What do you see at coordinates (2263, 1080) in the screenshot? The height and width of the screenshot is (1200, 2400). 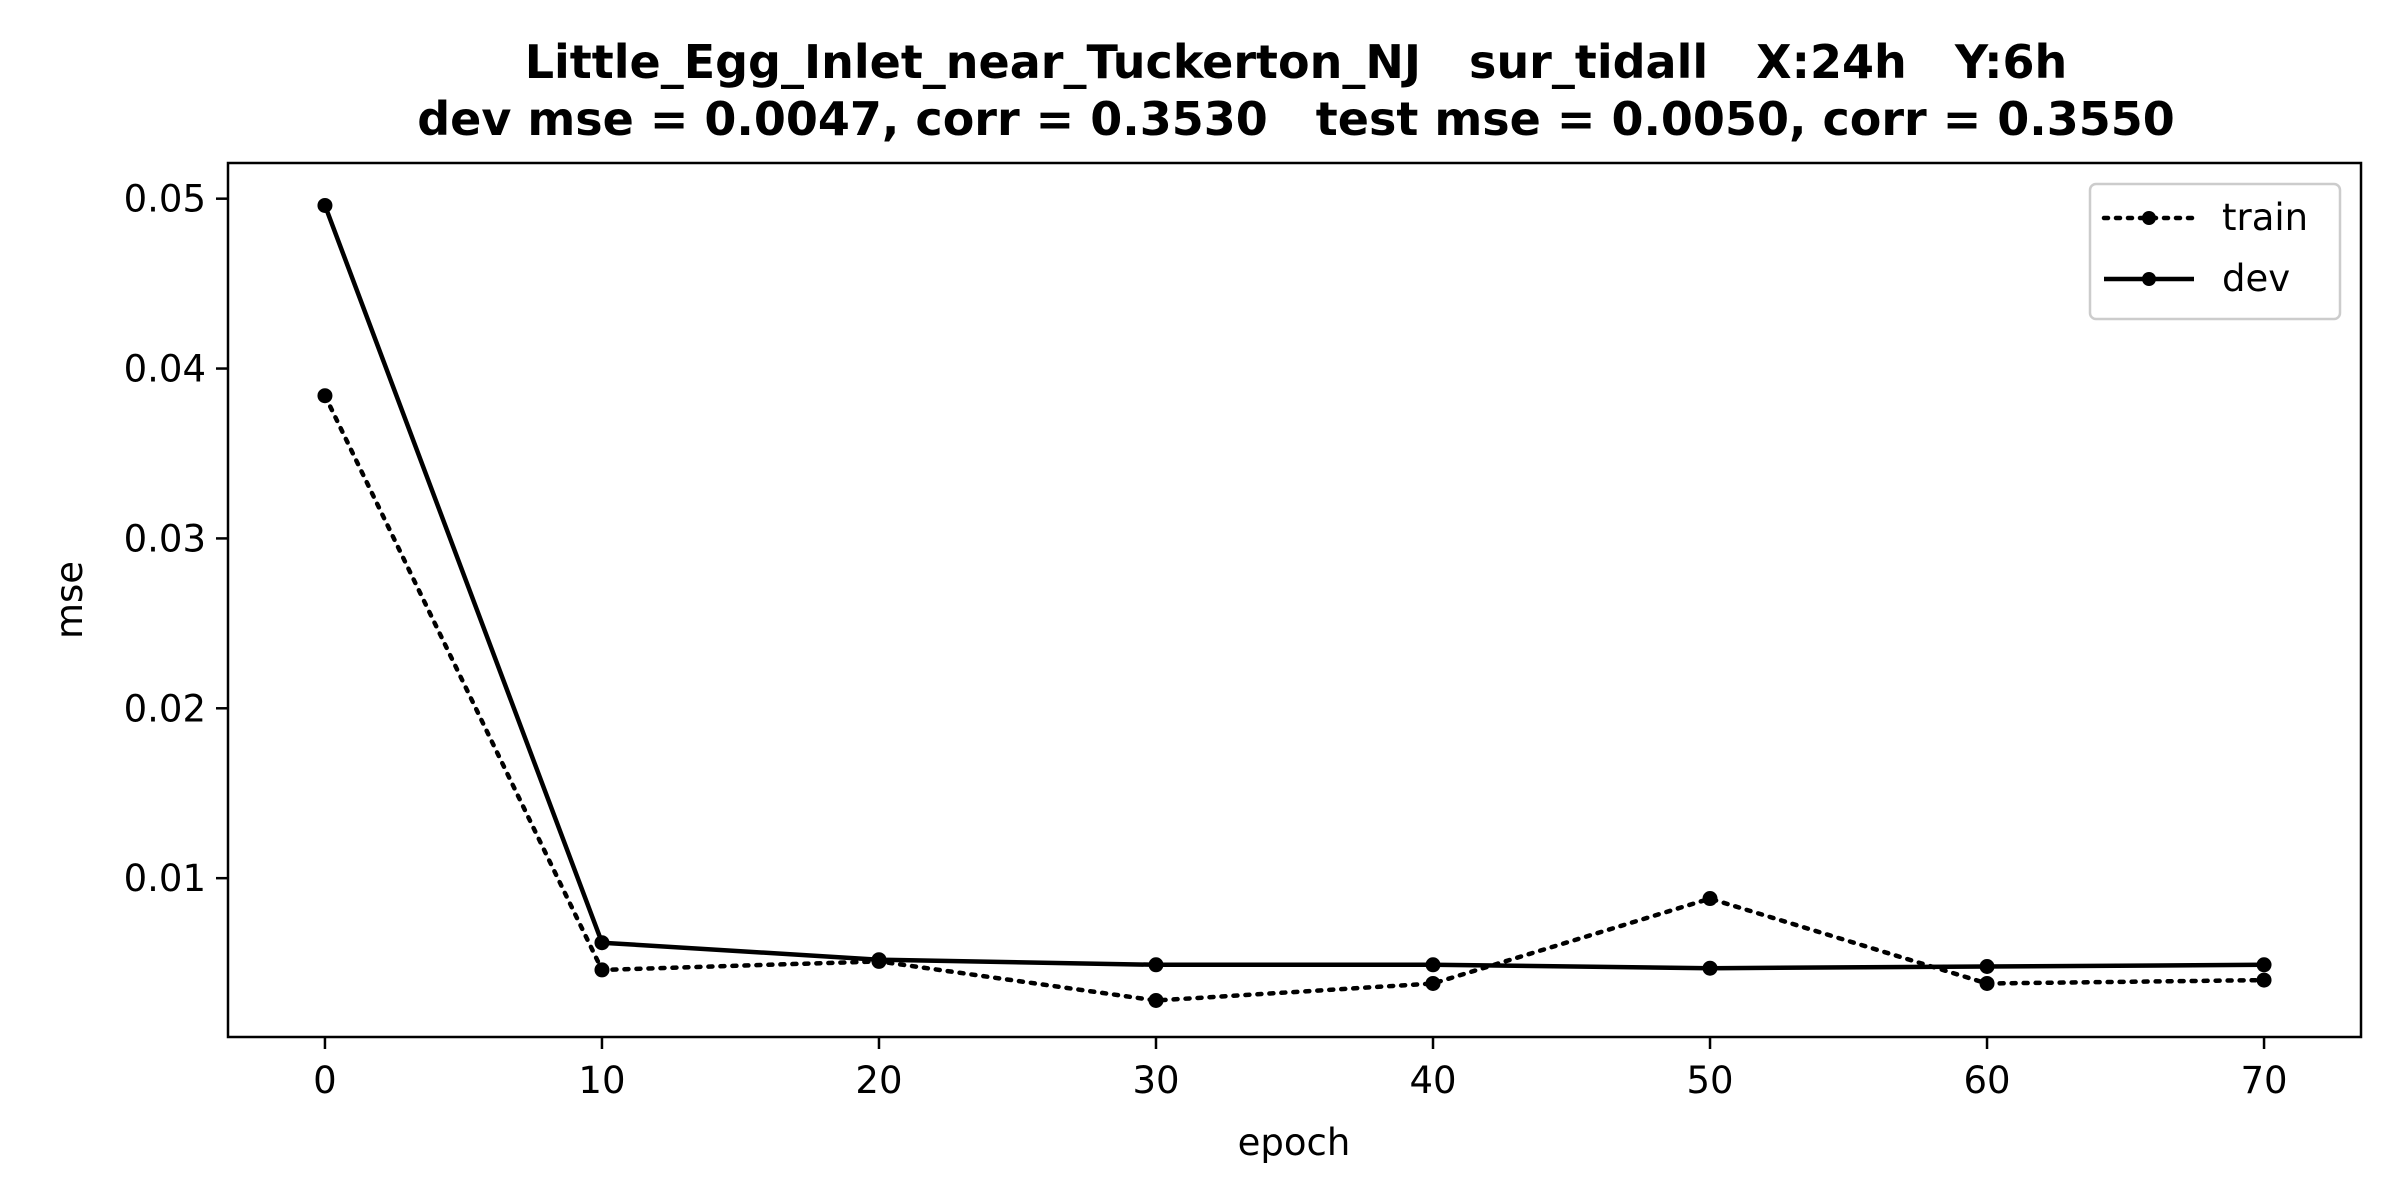 I see `x-tick-label: 70` at bounding box center [2263, 1080].